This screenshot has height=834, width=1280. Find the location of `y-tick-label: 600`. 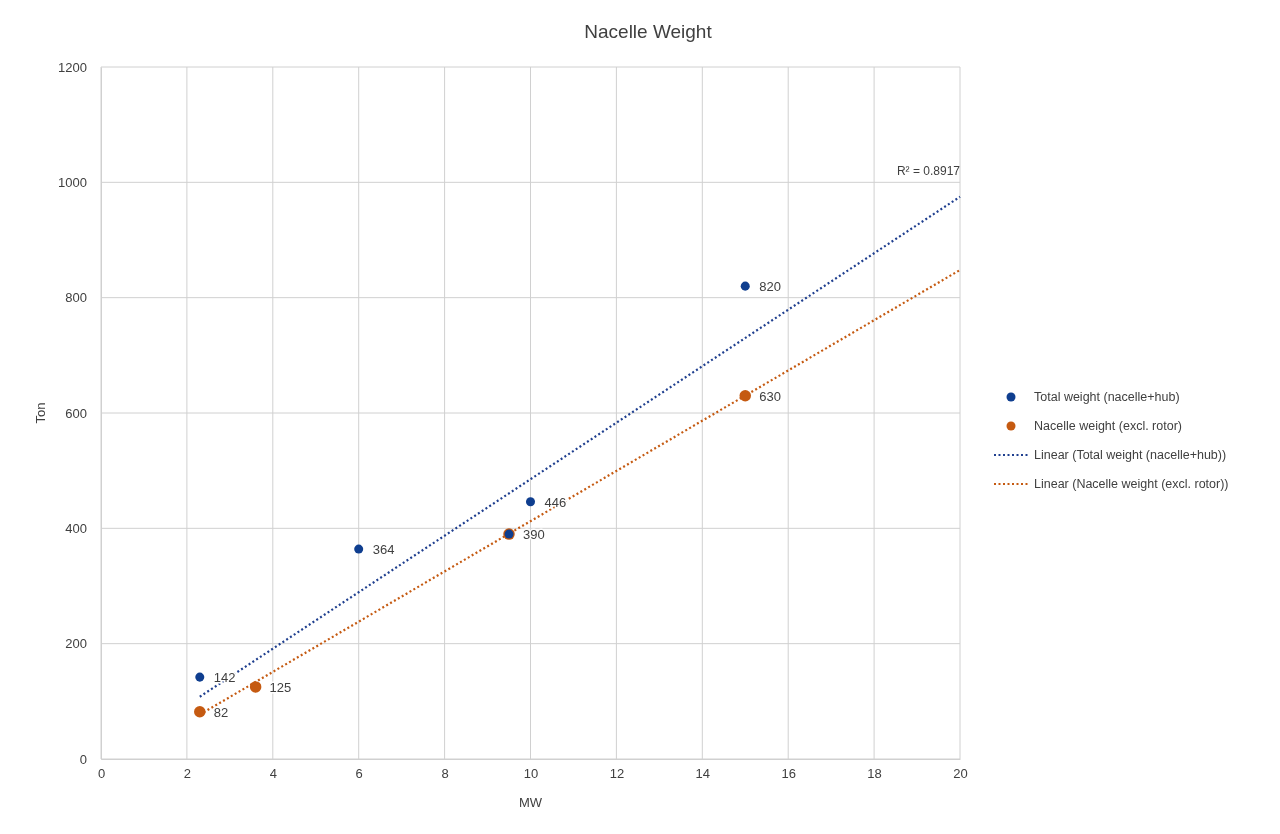

y-tick-label: 600 is located at coordinates (76, 413).